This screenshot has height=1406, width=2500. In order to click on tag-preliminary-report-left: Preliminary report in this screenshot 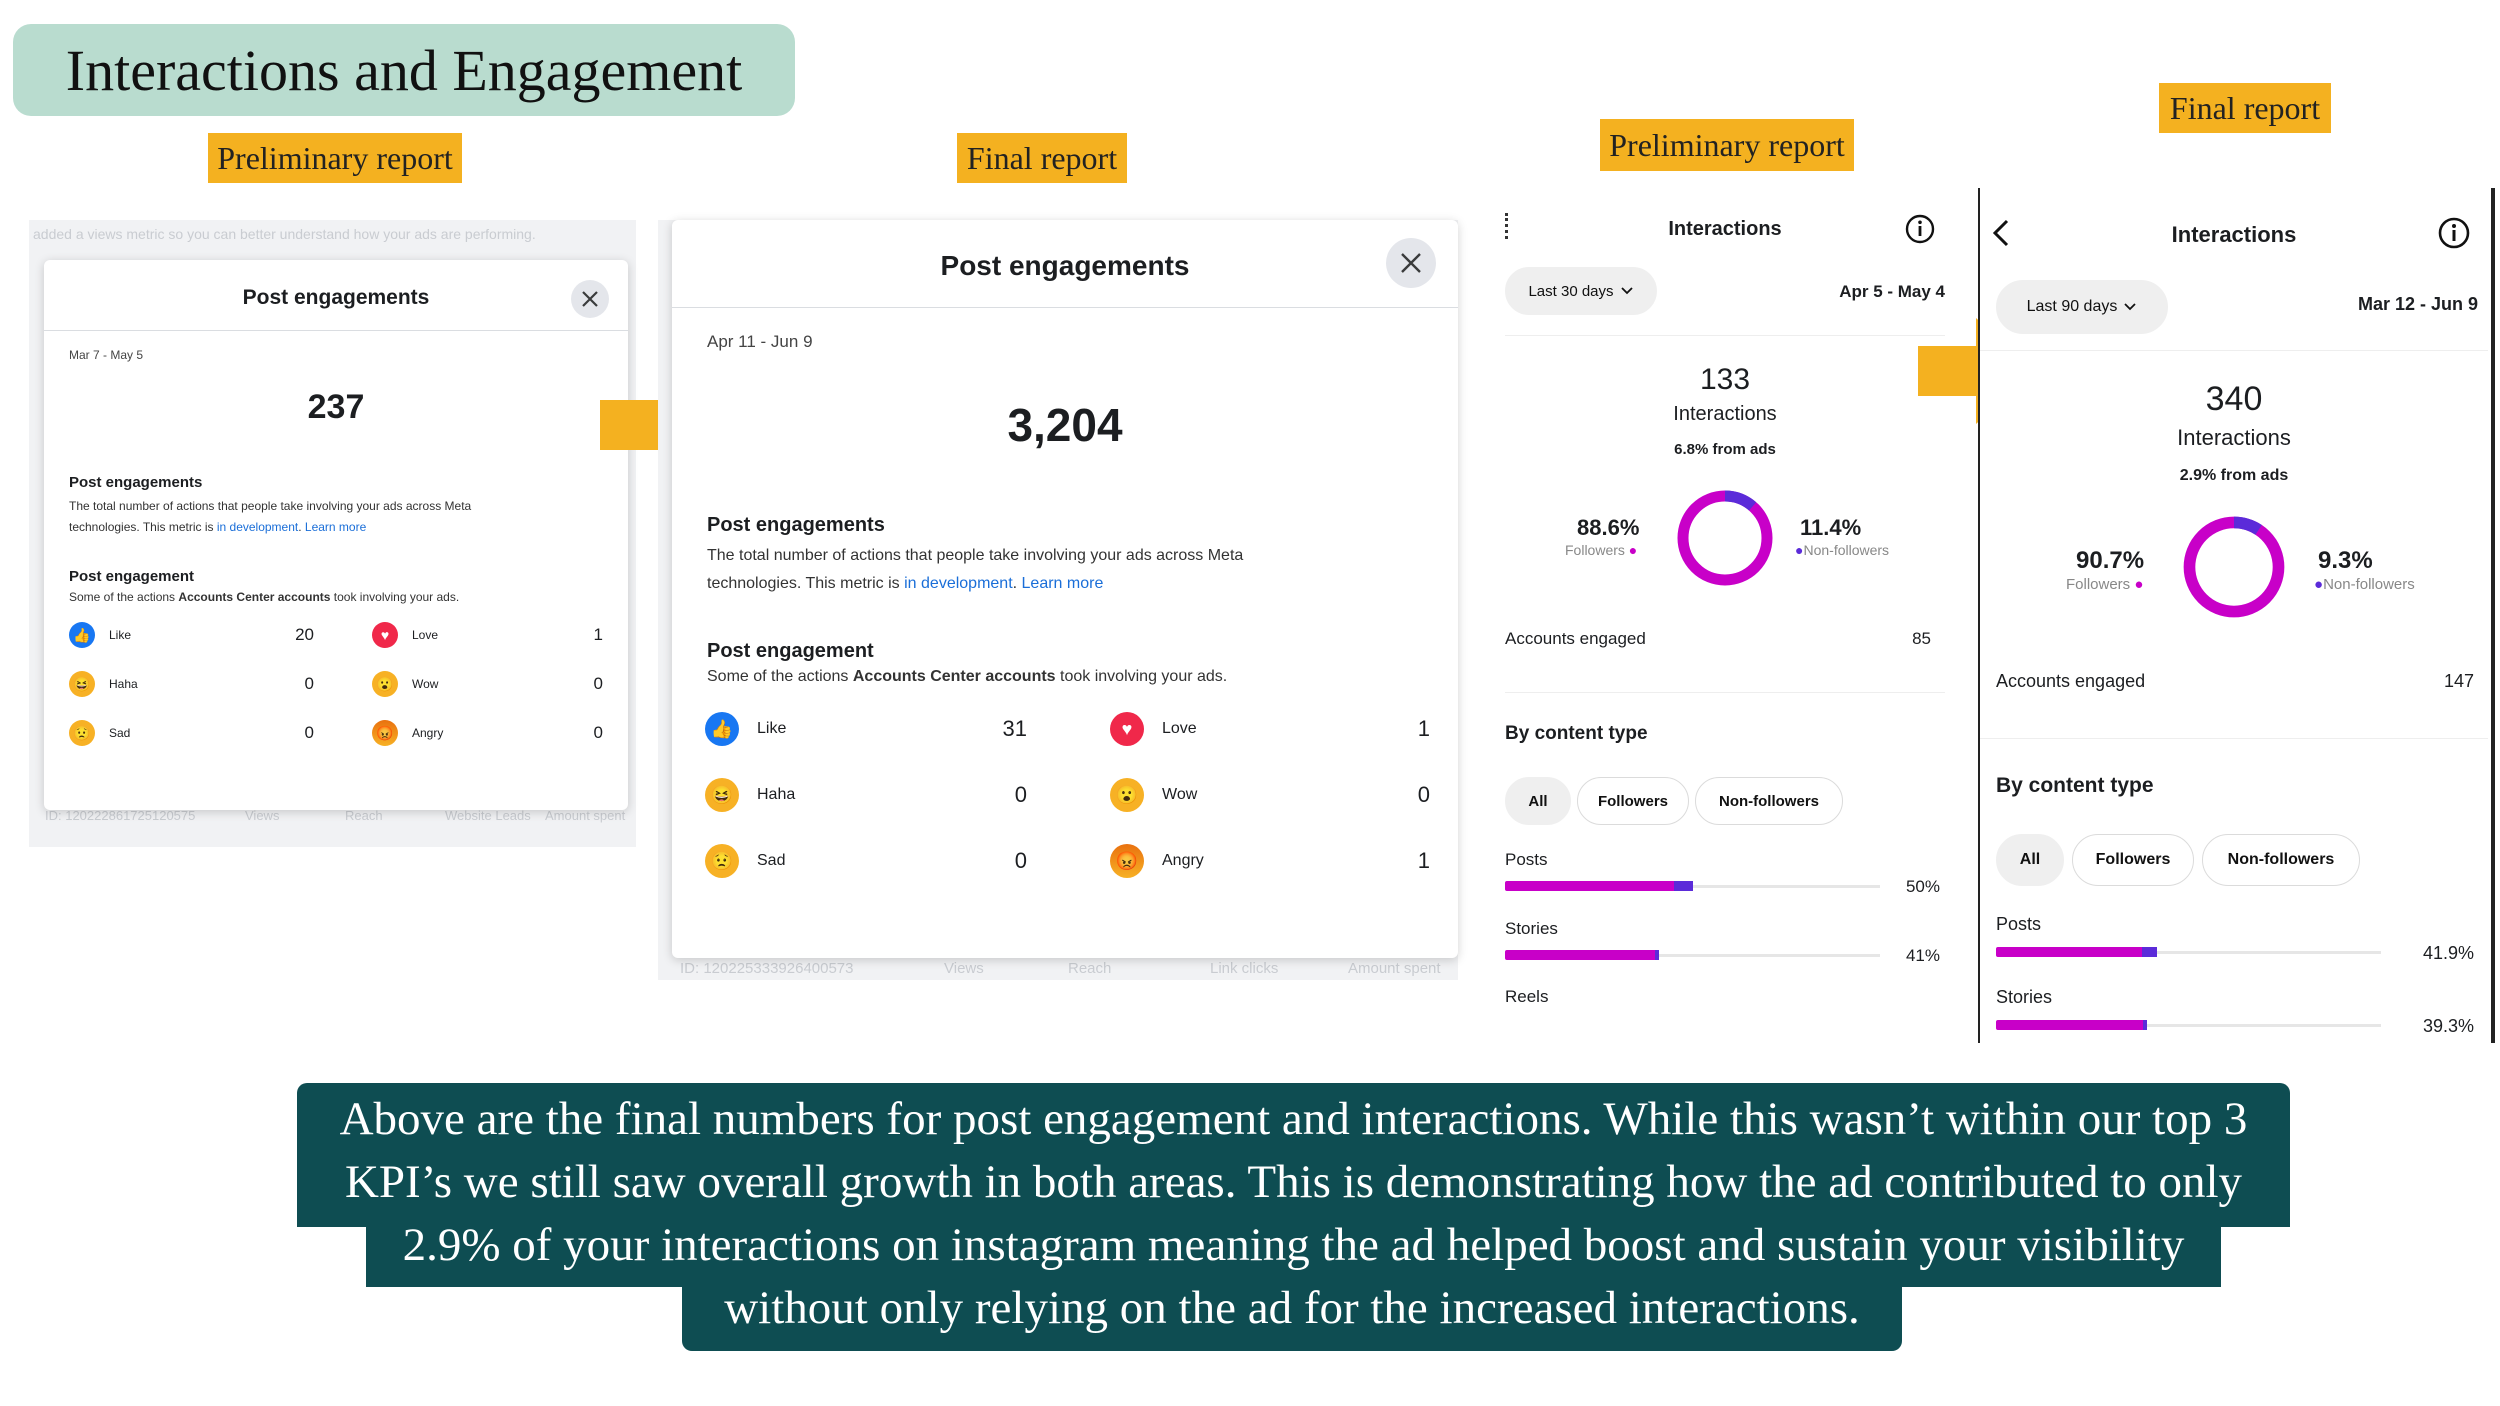, I will do `click(335, 158)`.